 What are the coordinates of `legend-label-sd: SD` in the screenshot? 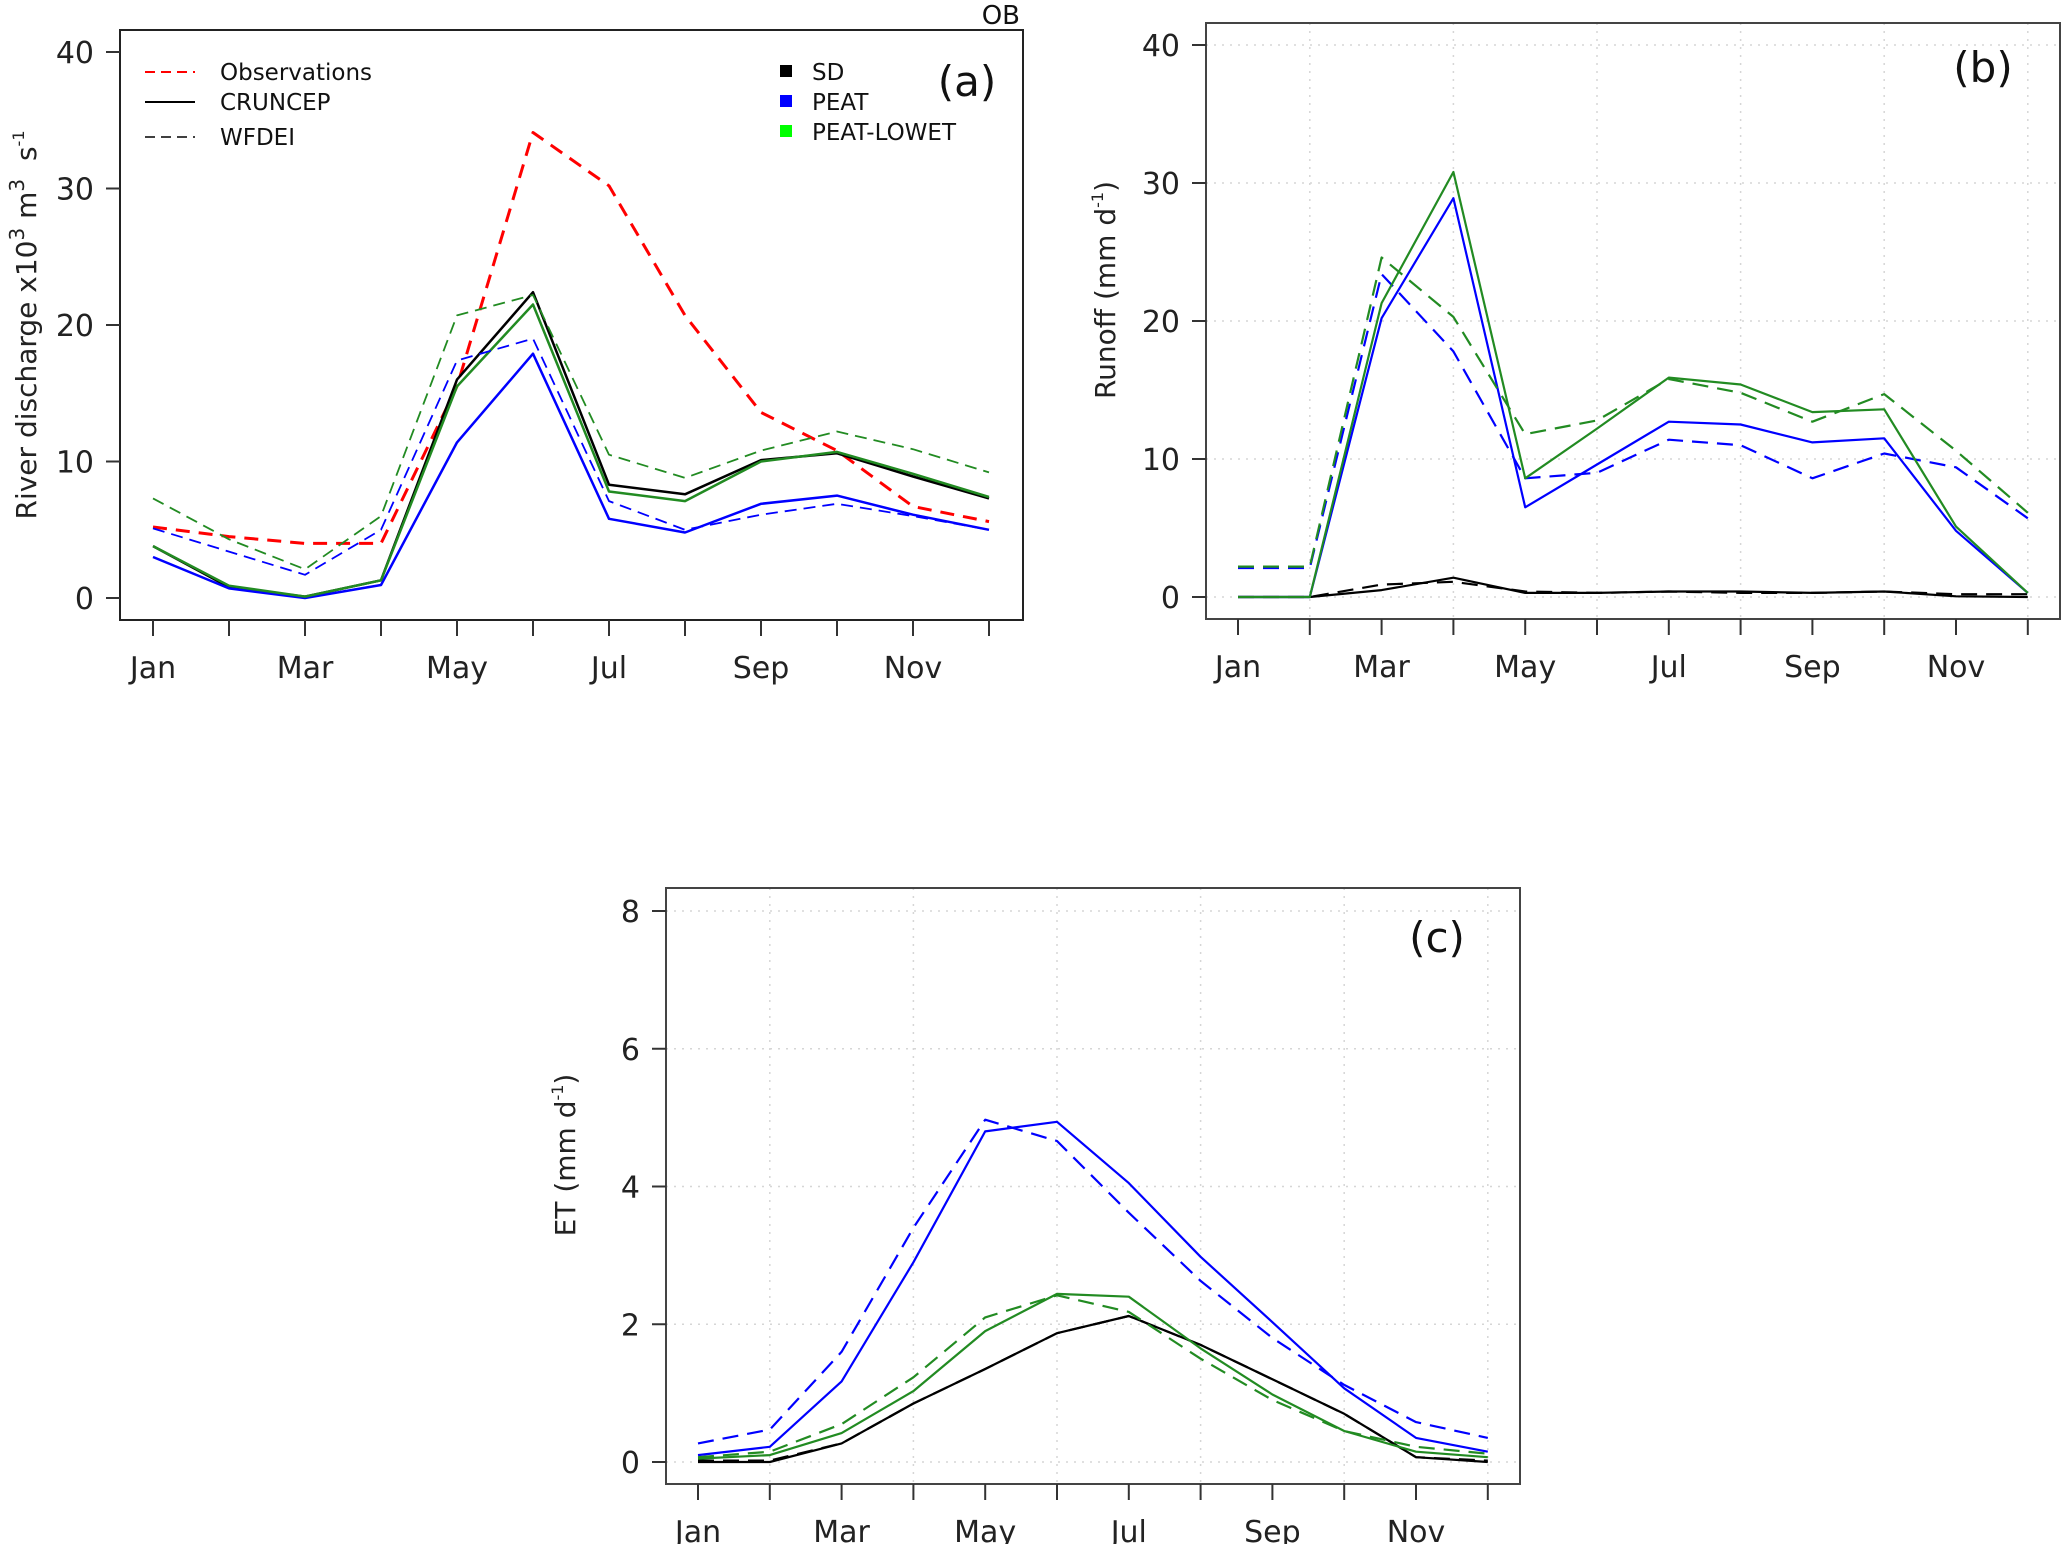 It's located at (828, 73).